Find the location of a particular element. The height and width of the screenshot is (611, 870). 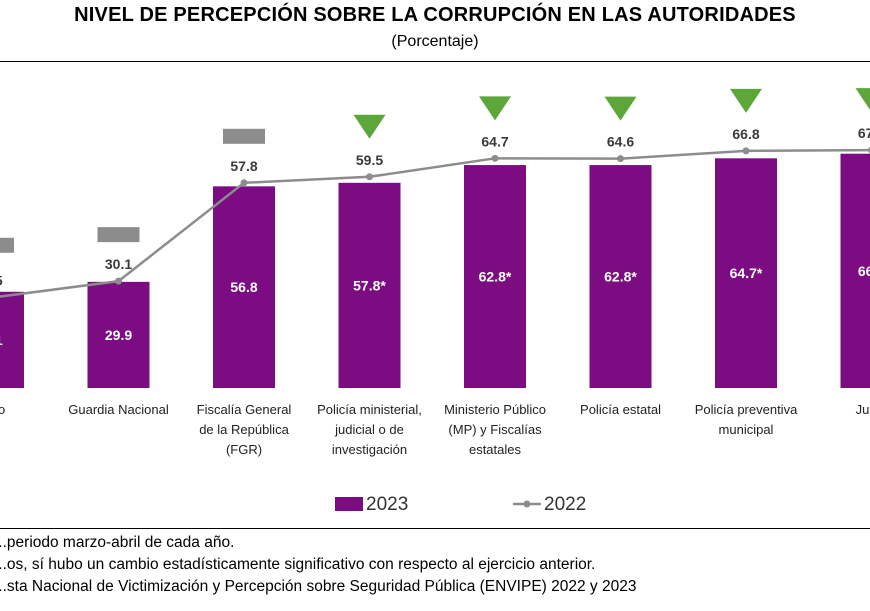

line-value-label: 66.8 is located at coordinates (745, 134).